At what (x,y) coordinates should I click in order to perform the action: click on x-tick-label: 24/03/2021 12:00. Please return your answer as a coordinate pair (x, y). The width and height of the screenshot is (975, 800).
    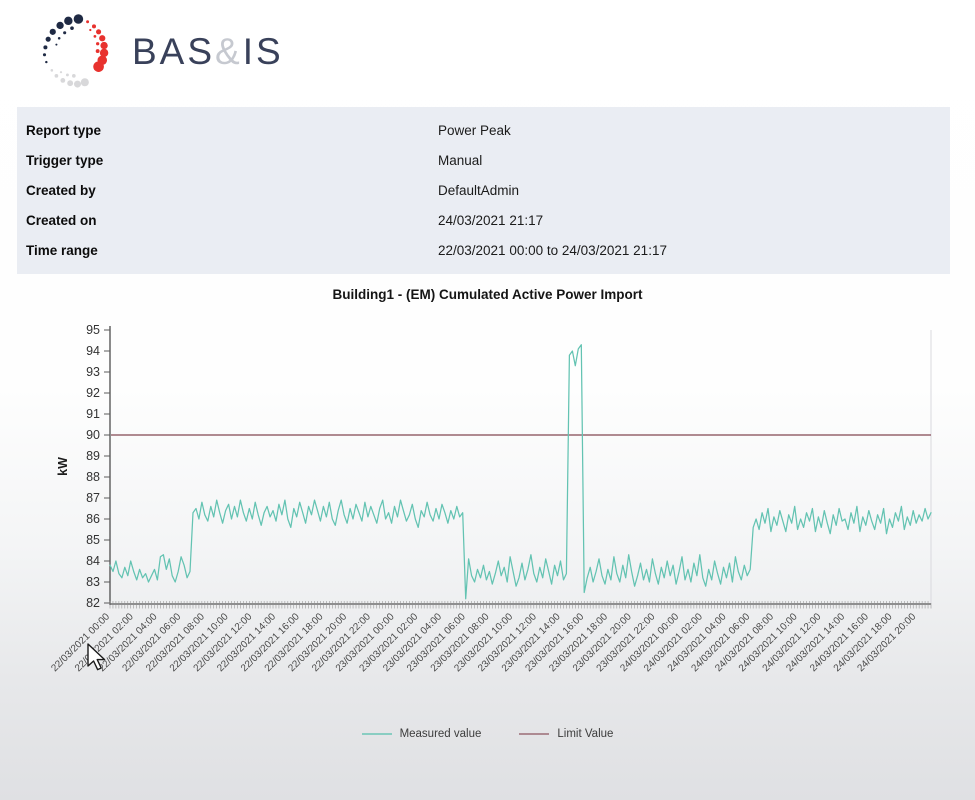
    Looking at the image, I should click on (792, 642).